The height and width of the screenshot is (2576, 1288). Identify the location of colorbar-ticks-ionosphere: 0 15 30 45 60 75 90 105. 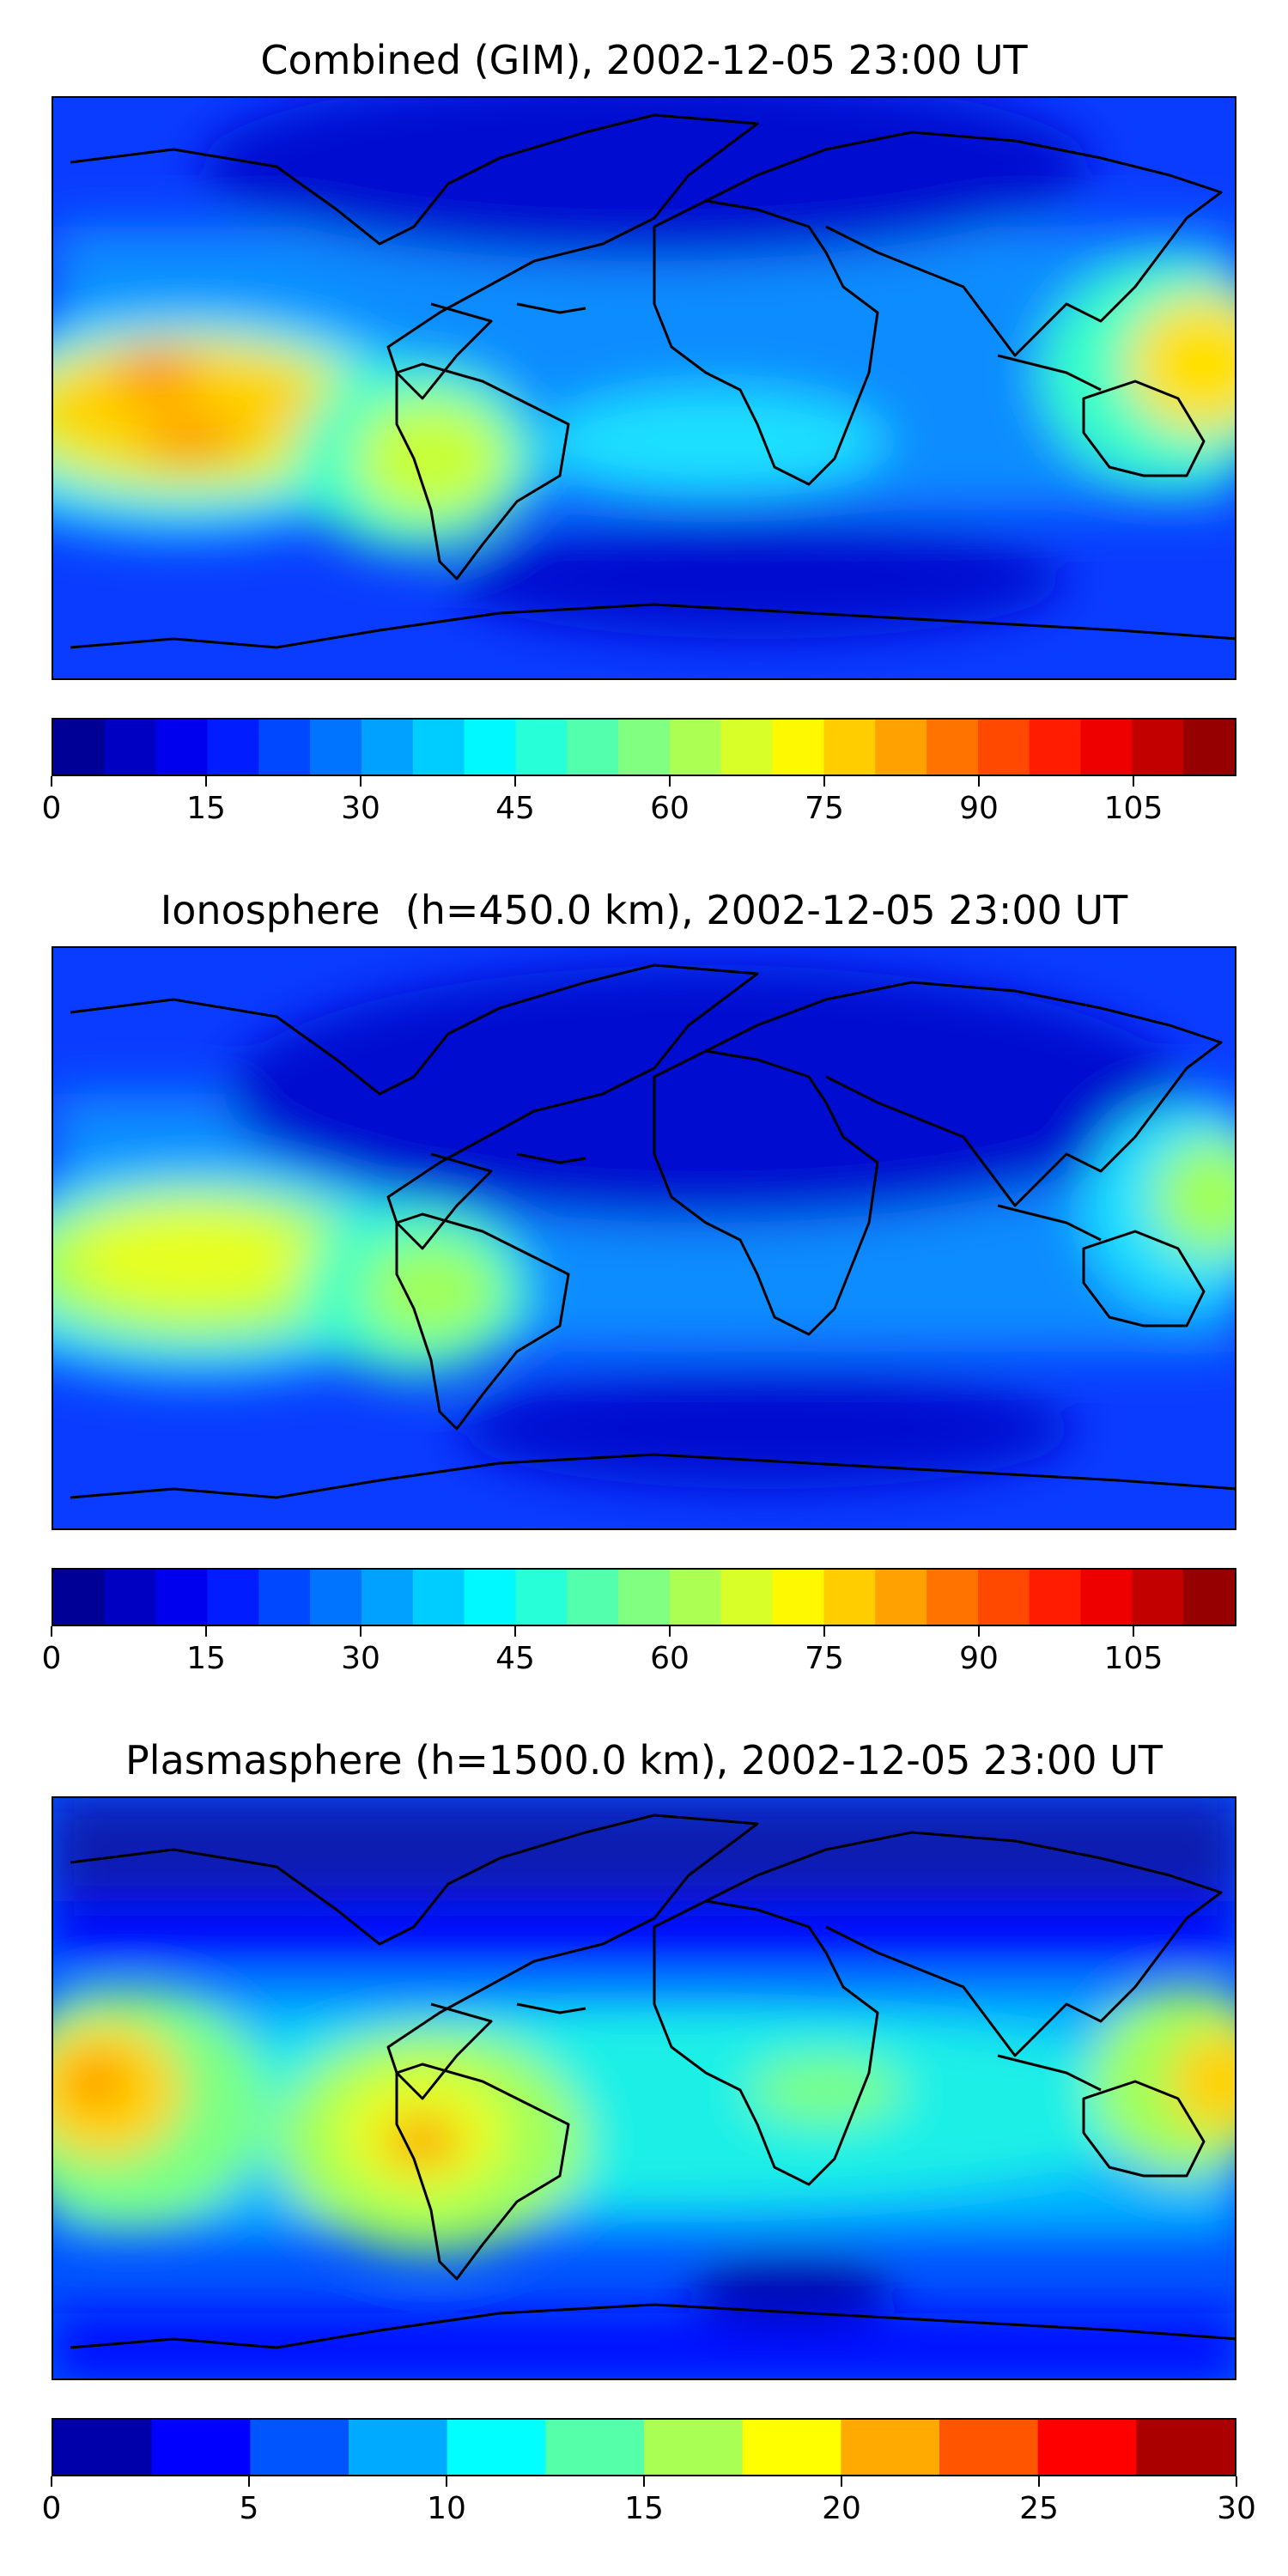
(639, 1652).